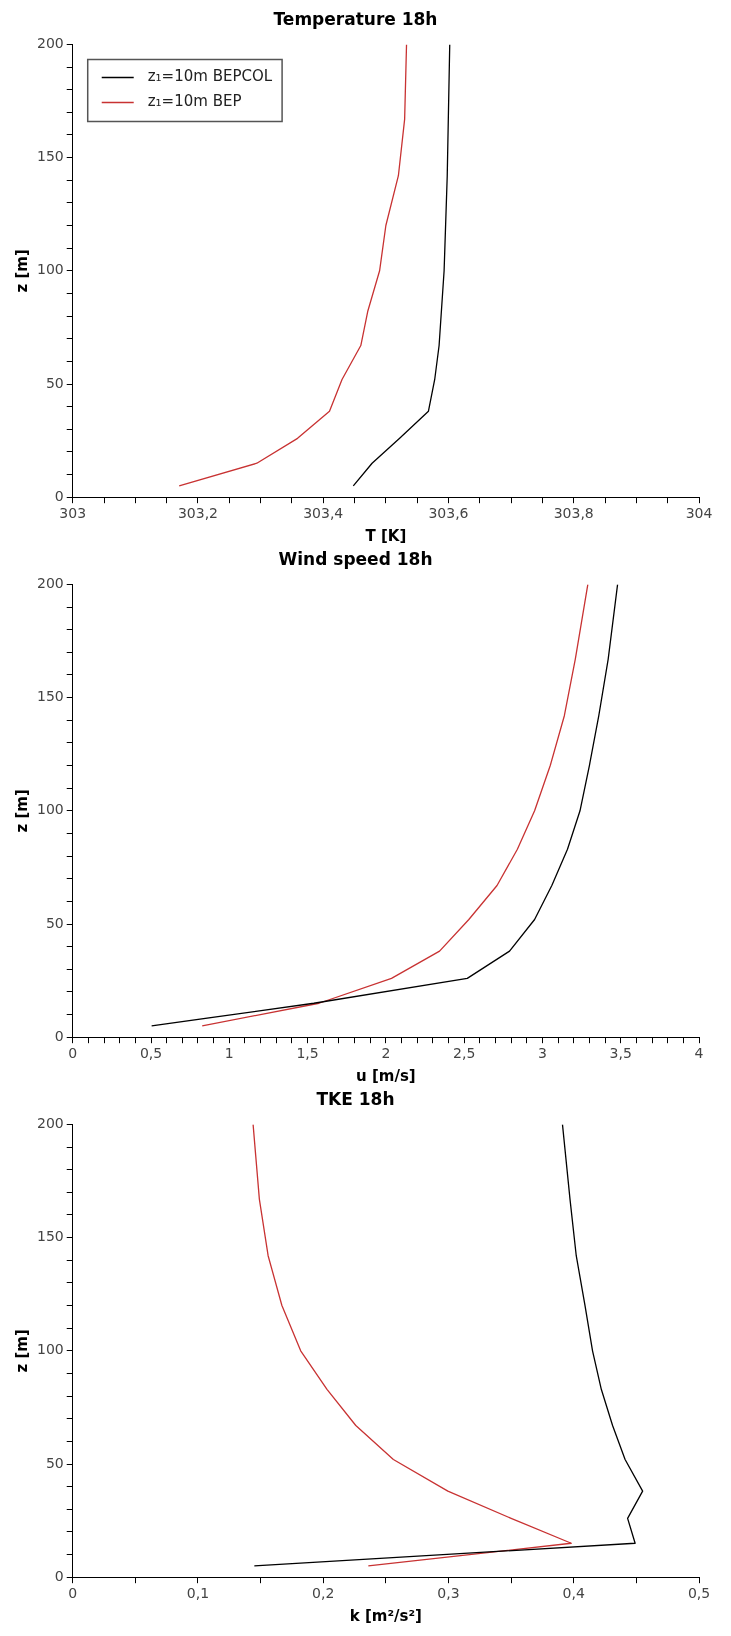  I want to click on chart-title: Wind speed 18h, so click(355, 558).